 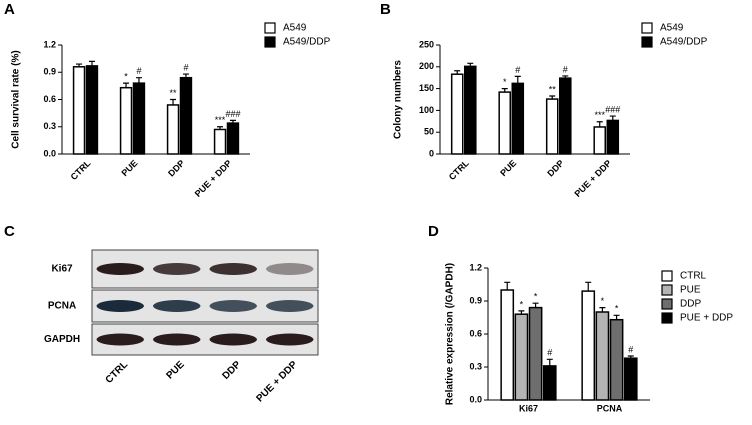 I want to click on row-label: PCNA, so click(x=62, y=306).